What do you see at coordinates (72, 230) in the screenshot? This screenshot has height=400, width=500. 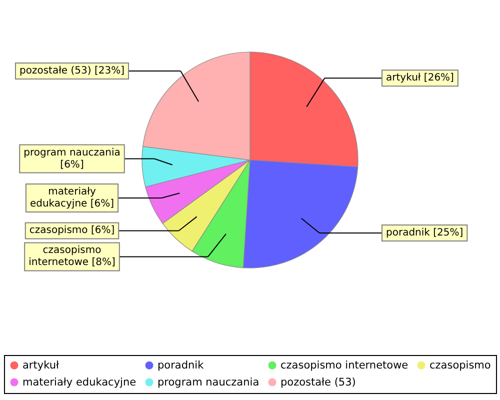 I see `data-label: czasopismo [6%]` at bounding box center [72, 230].